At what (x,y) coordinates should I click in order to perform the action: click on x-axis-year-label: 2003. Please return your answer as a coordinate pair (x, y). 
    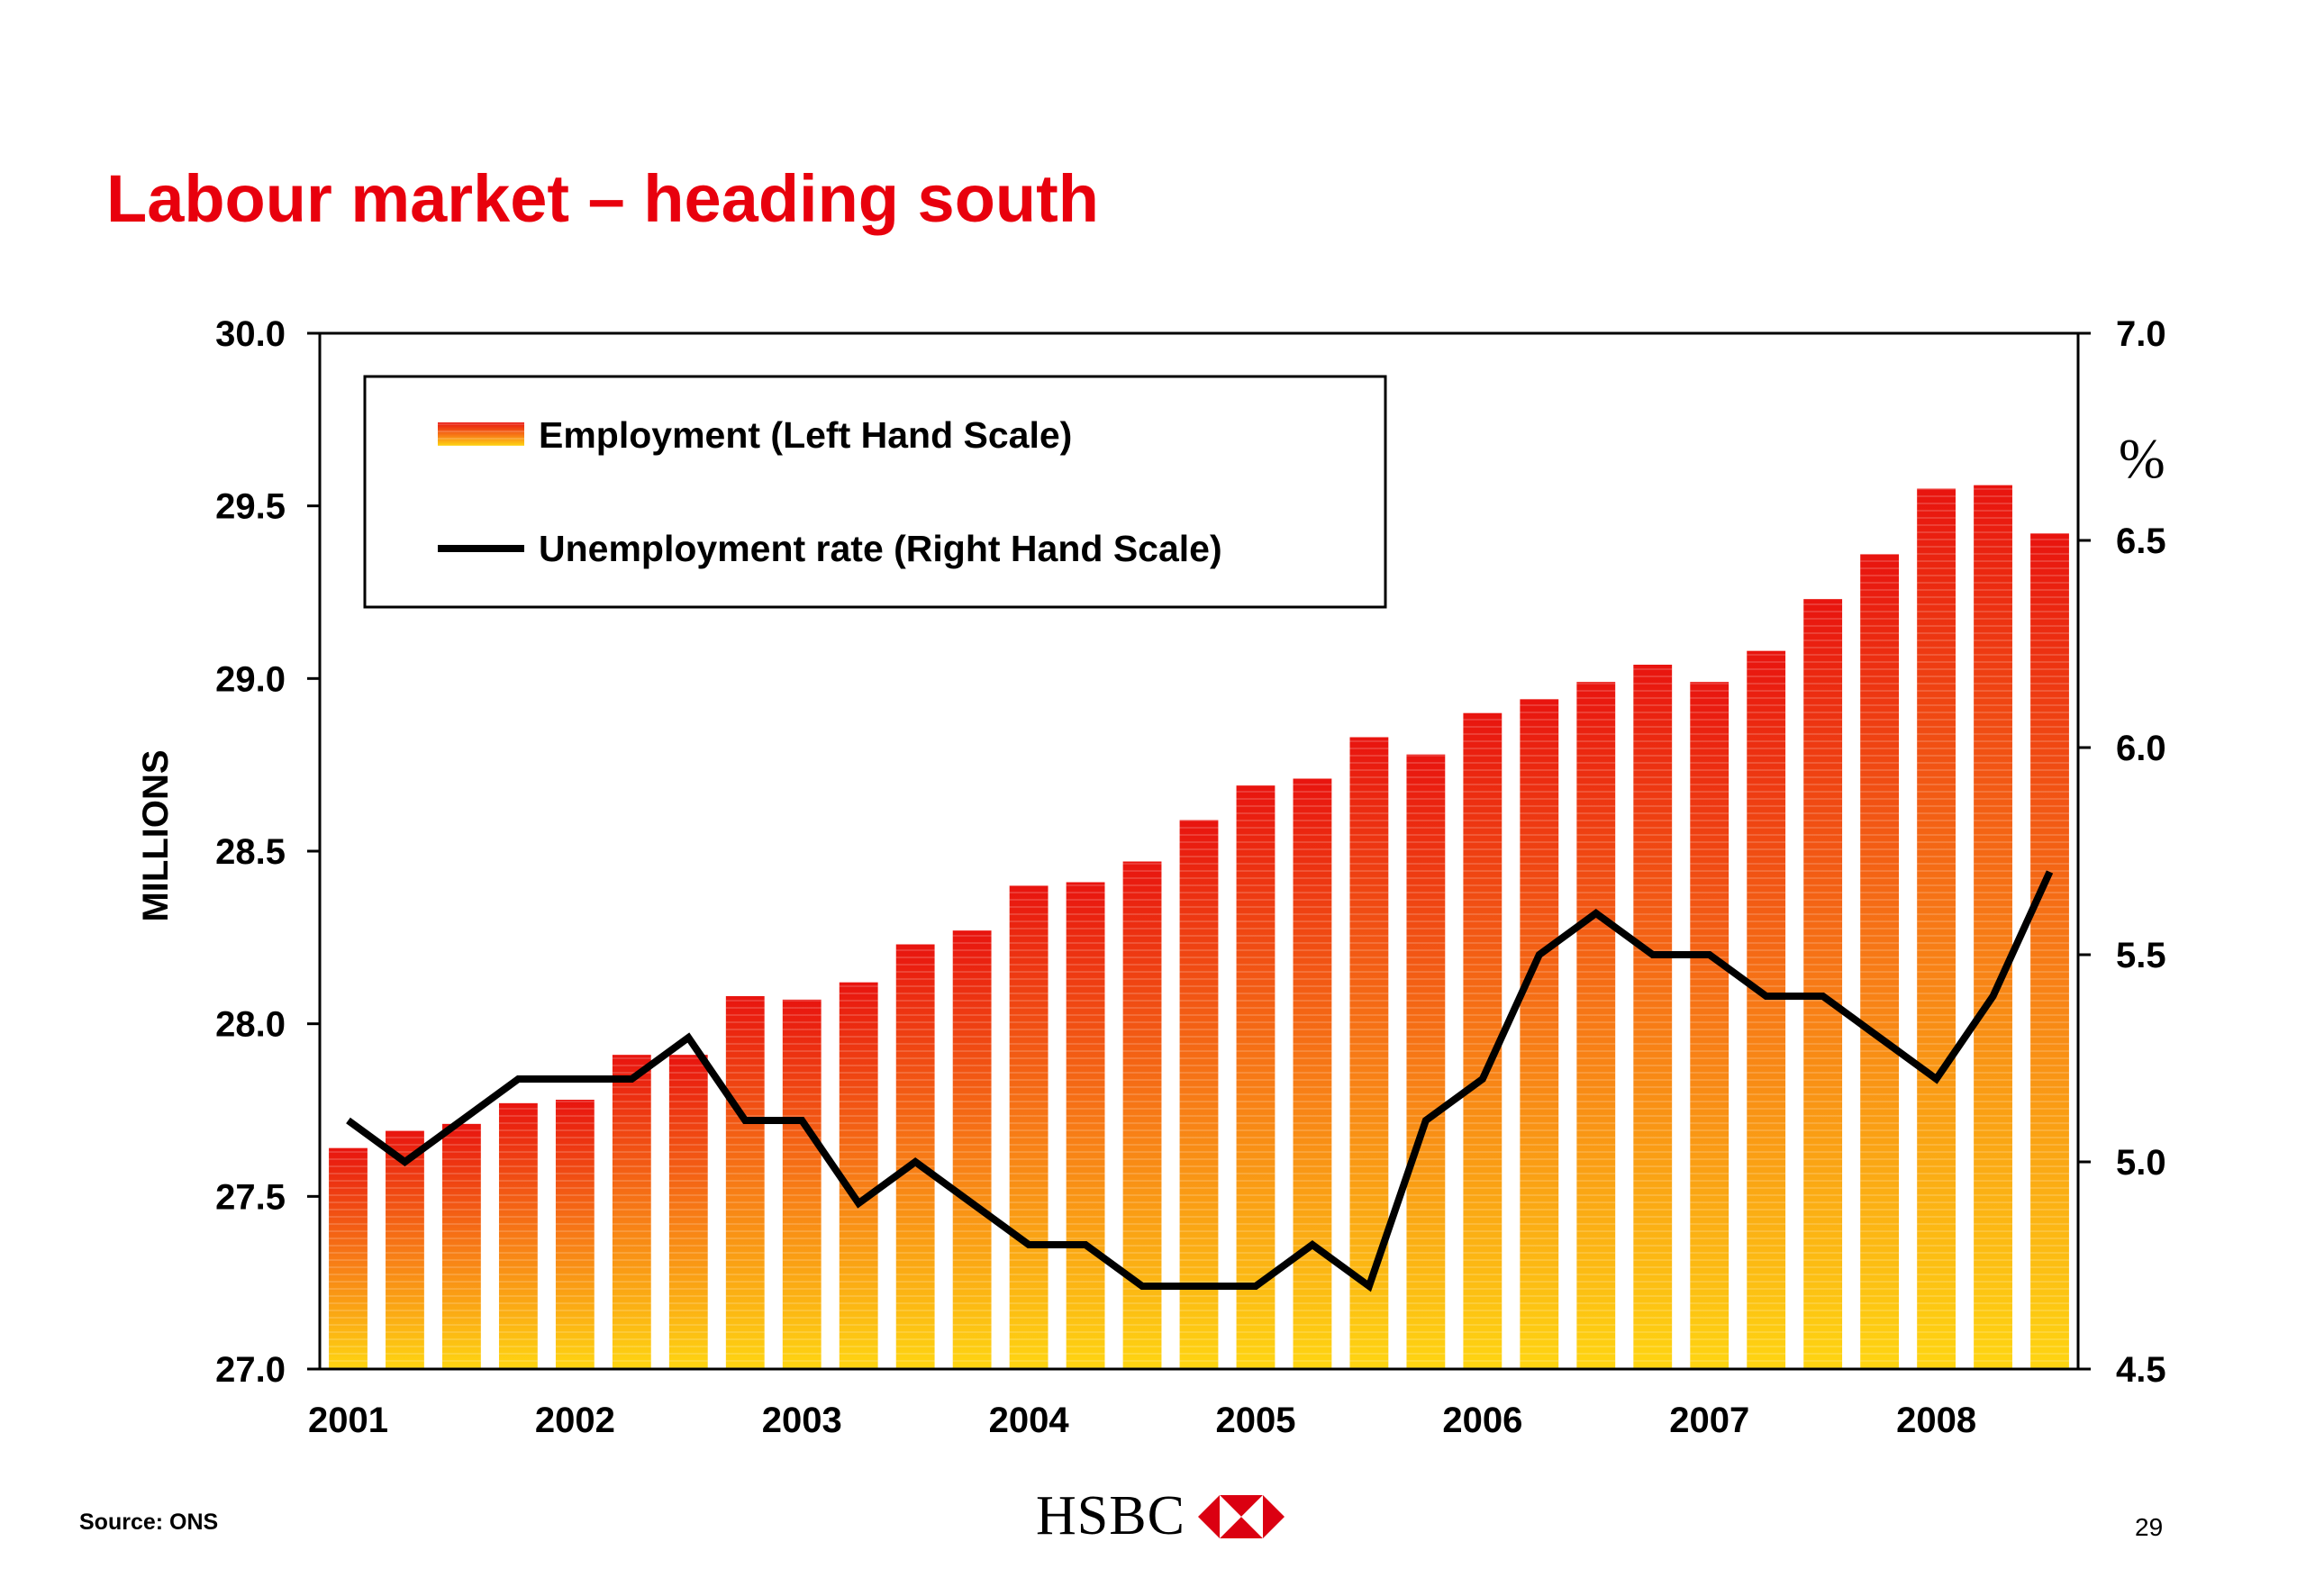
    Looking at the image, I should click on (802, 1420).